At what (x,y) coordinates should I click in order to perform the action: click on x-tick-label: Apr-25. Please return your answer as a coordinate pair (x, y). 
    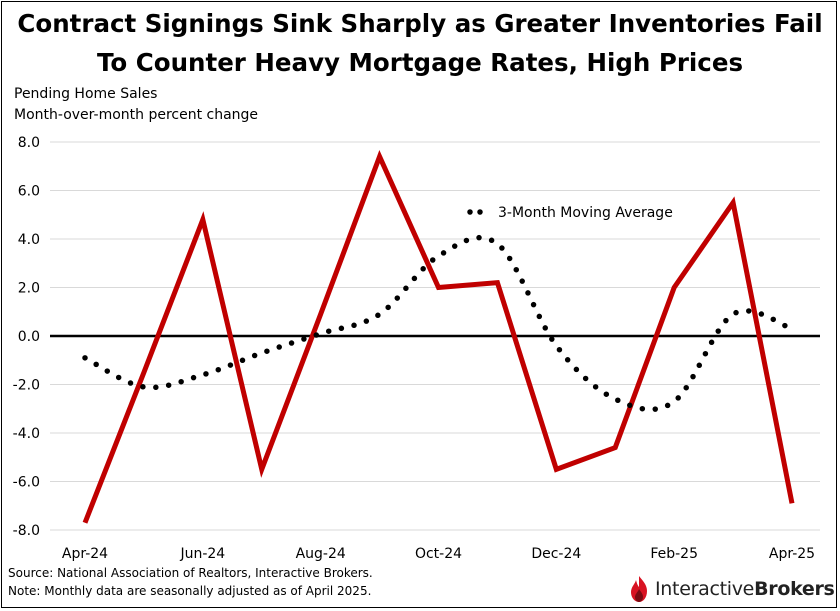
    Looking at the image, I should click on (792, 554).